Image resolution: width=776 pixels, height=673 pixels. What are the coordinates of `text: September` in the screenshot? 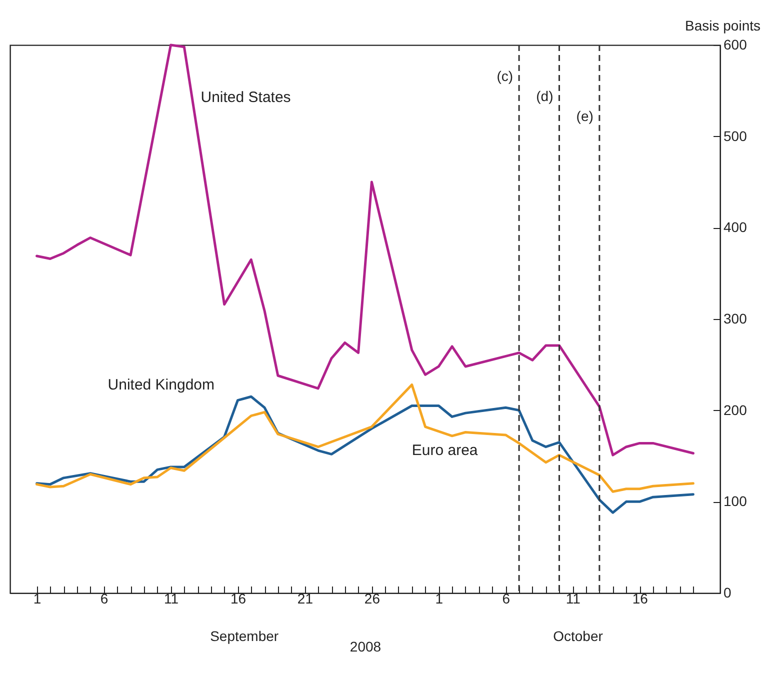 It's located at (244, 636).